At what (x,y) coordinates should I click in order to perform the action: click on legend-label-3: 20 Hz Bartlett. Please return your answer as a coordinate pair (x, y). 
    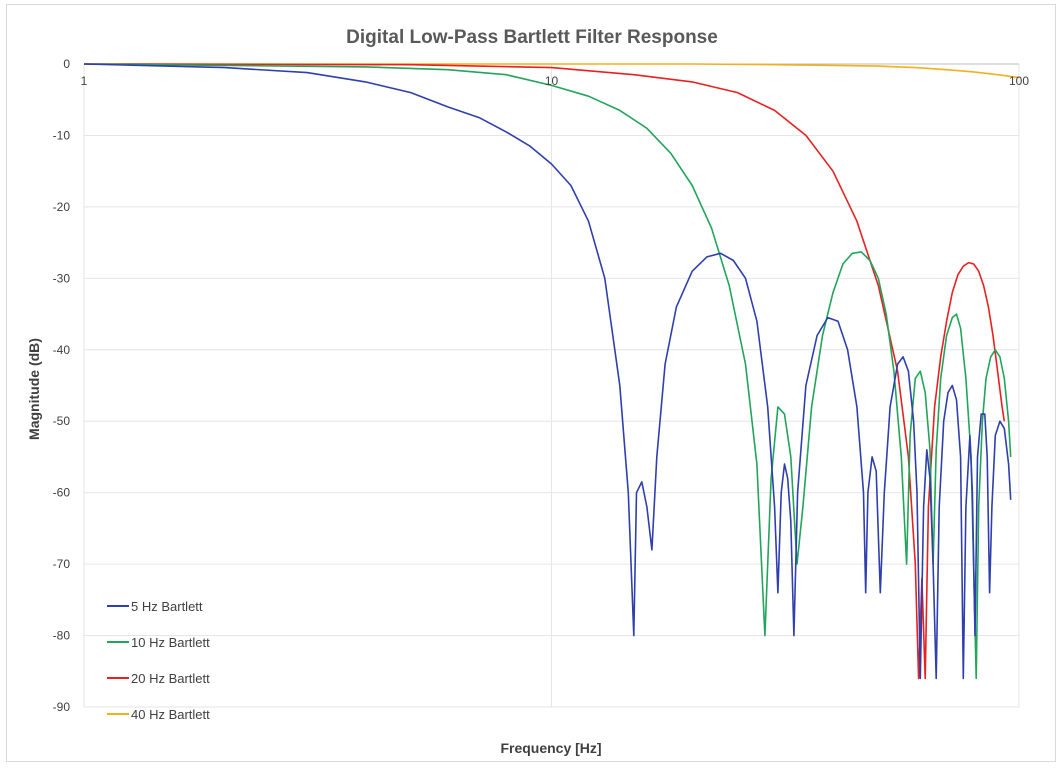
    Looking at the image, I should click on (170, 678).